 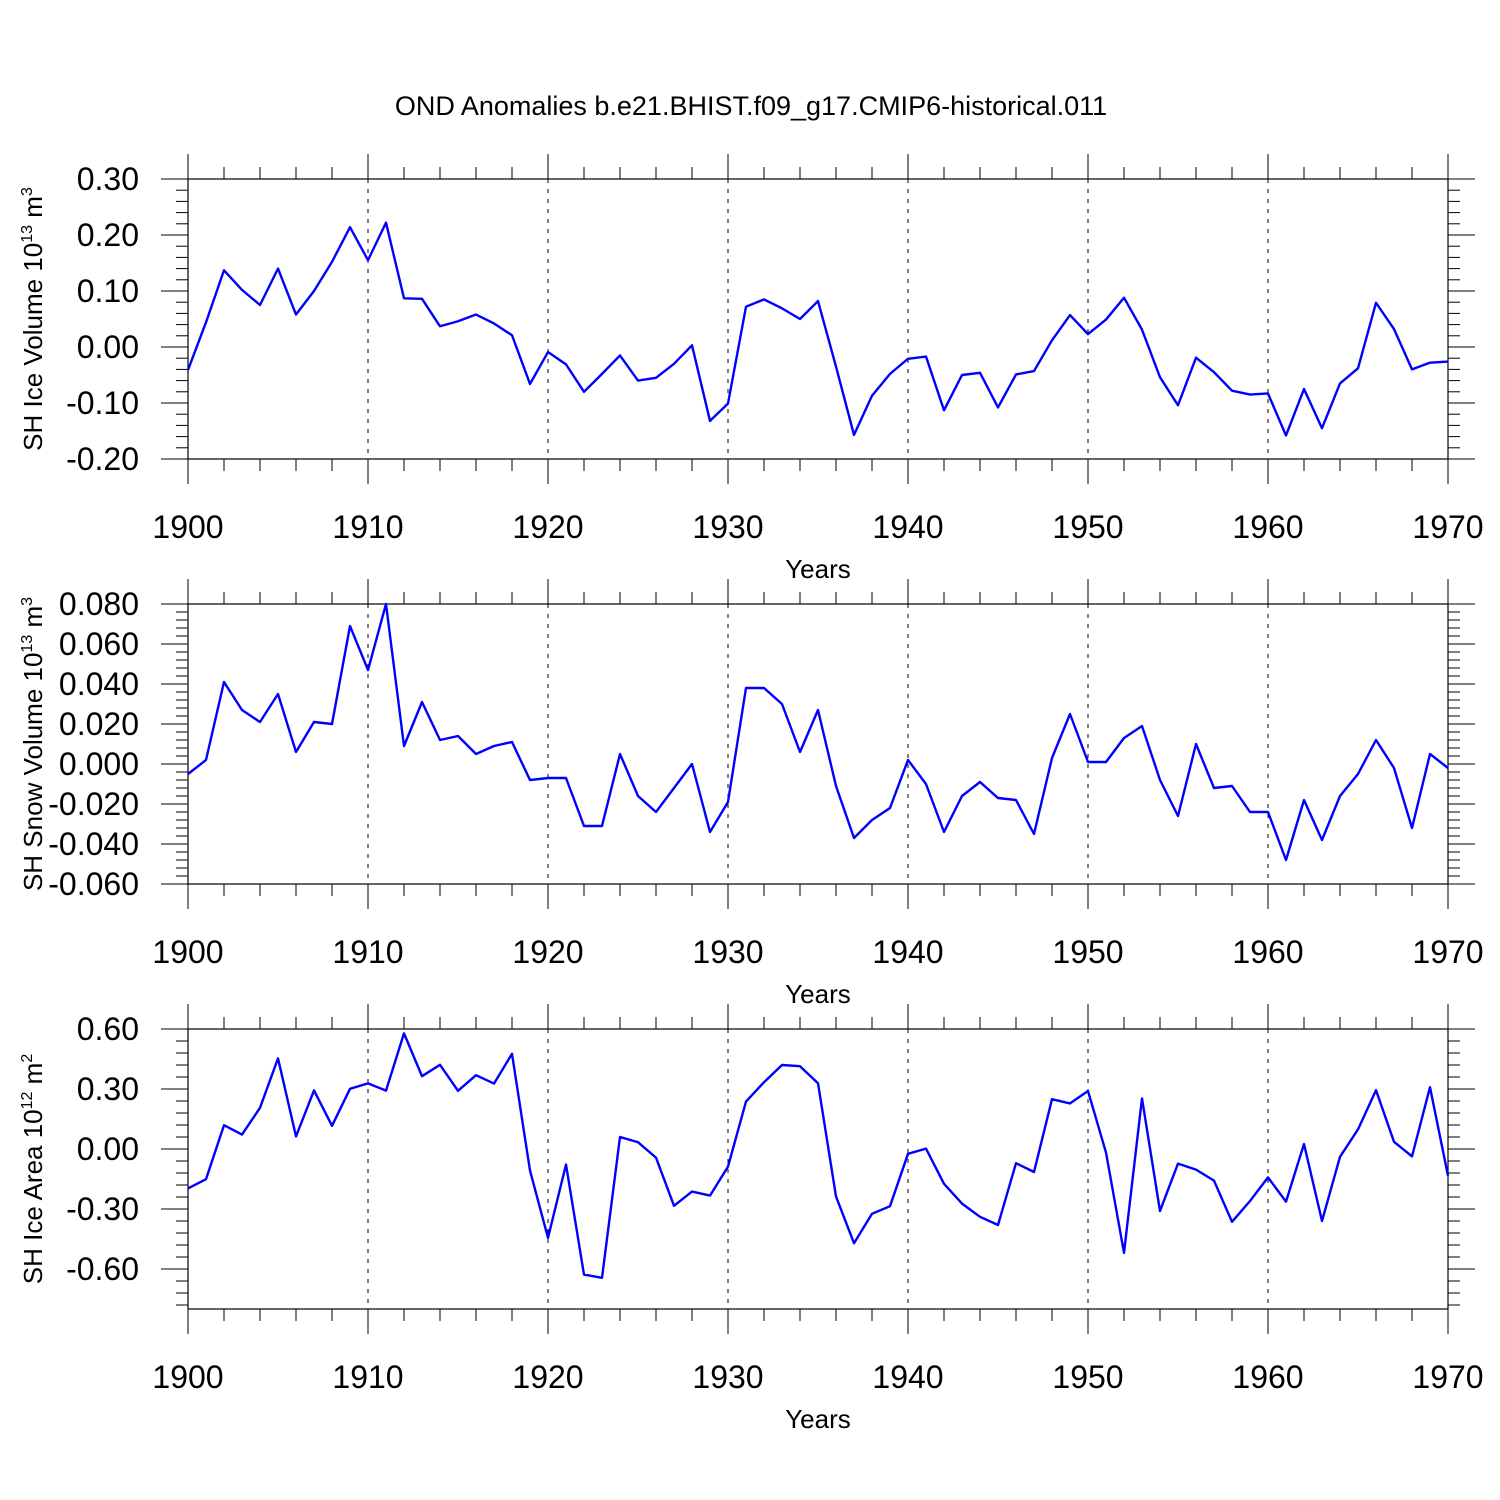 What do you see at coordinates (27, 1100) in the screenshot?
I see `y-axis-label-exponent: 12` at bounding box center [27, 1100].